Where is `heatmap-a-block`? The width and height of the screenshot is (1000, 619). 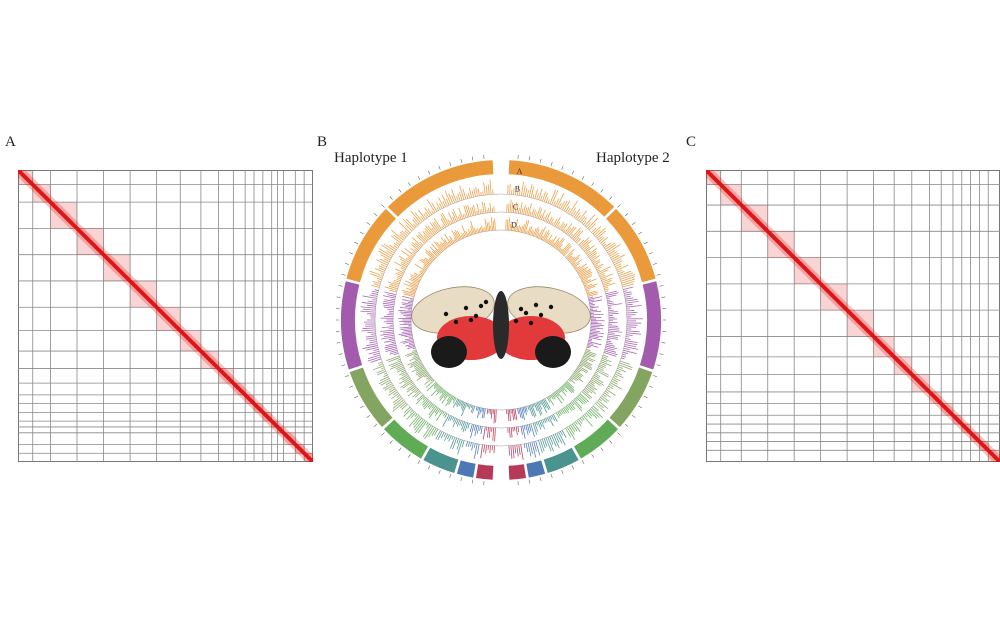 heatmap-a-block is located at coordinates (274, 424).